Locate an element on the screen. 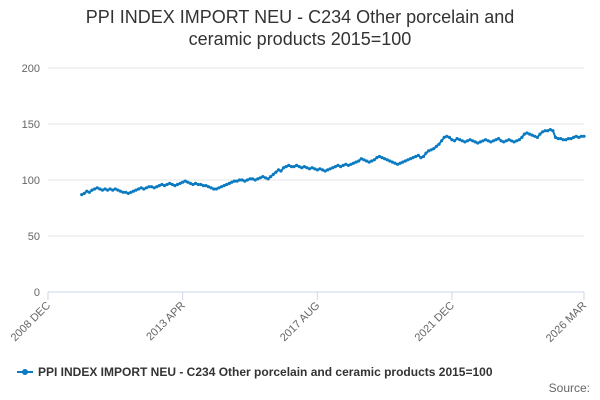 The image size is (600, 400). legend-line-marker-icon is located at coordinates (25, 372).